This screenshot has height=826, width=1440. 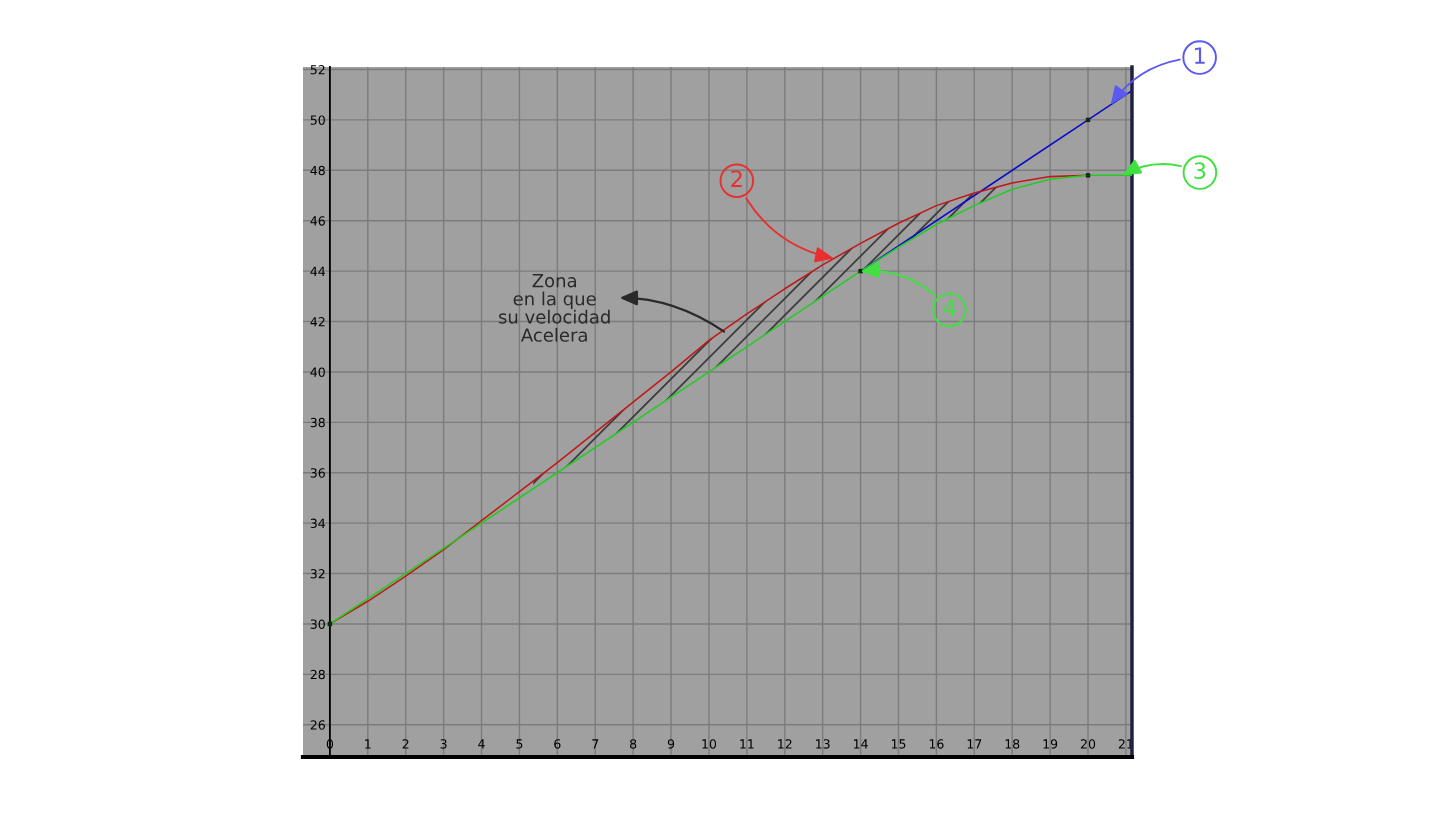 What do you see at coordinates (317, 674) in the screenshot?
I see `y-tick-label: 28` at bounding box center [317, 674].